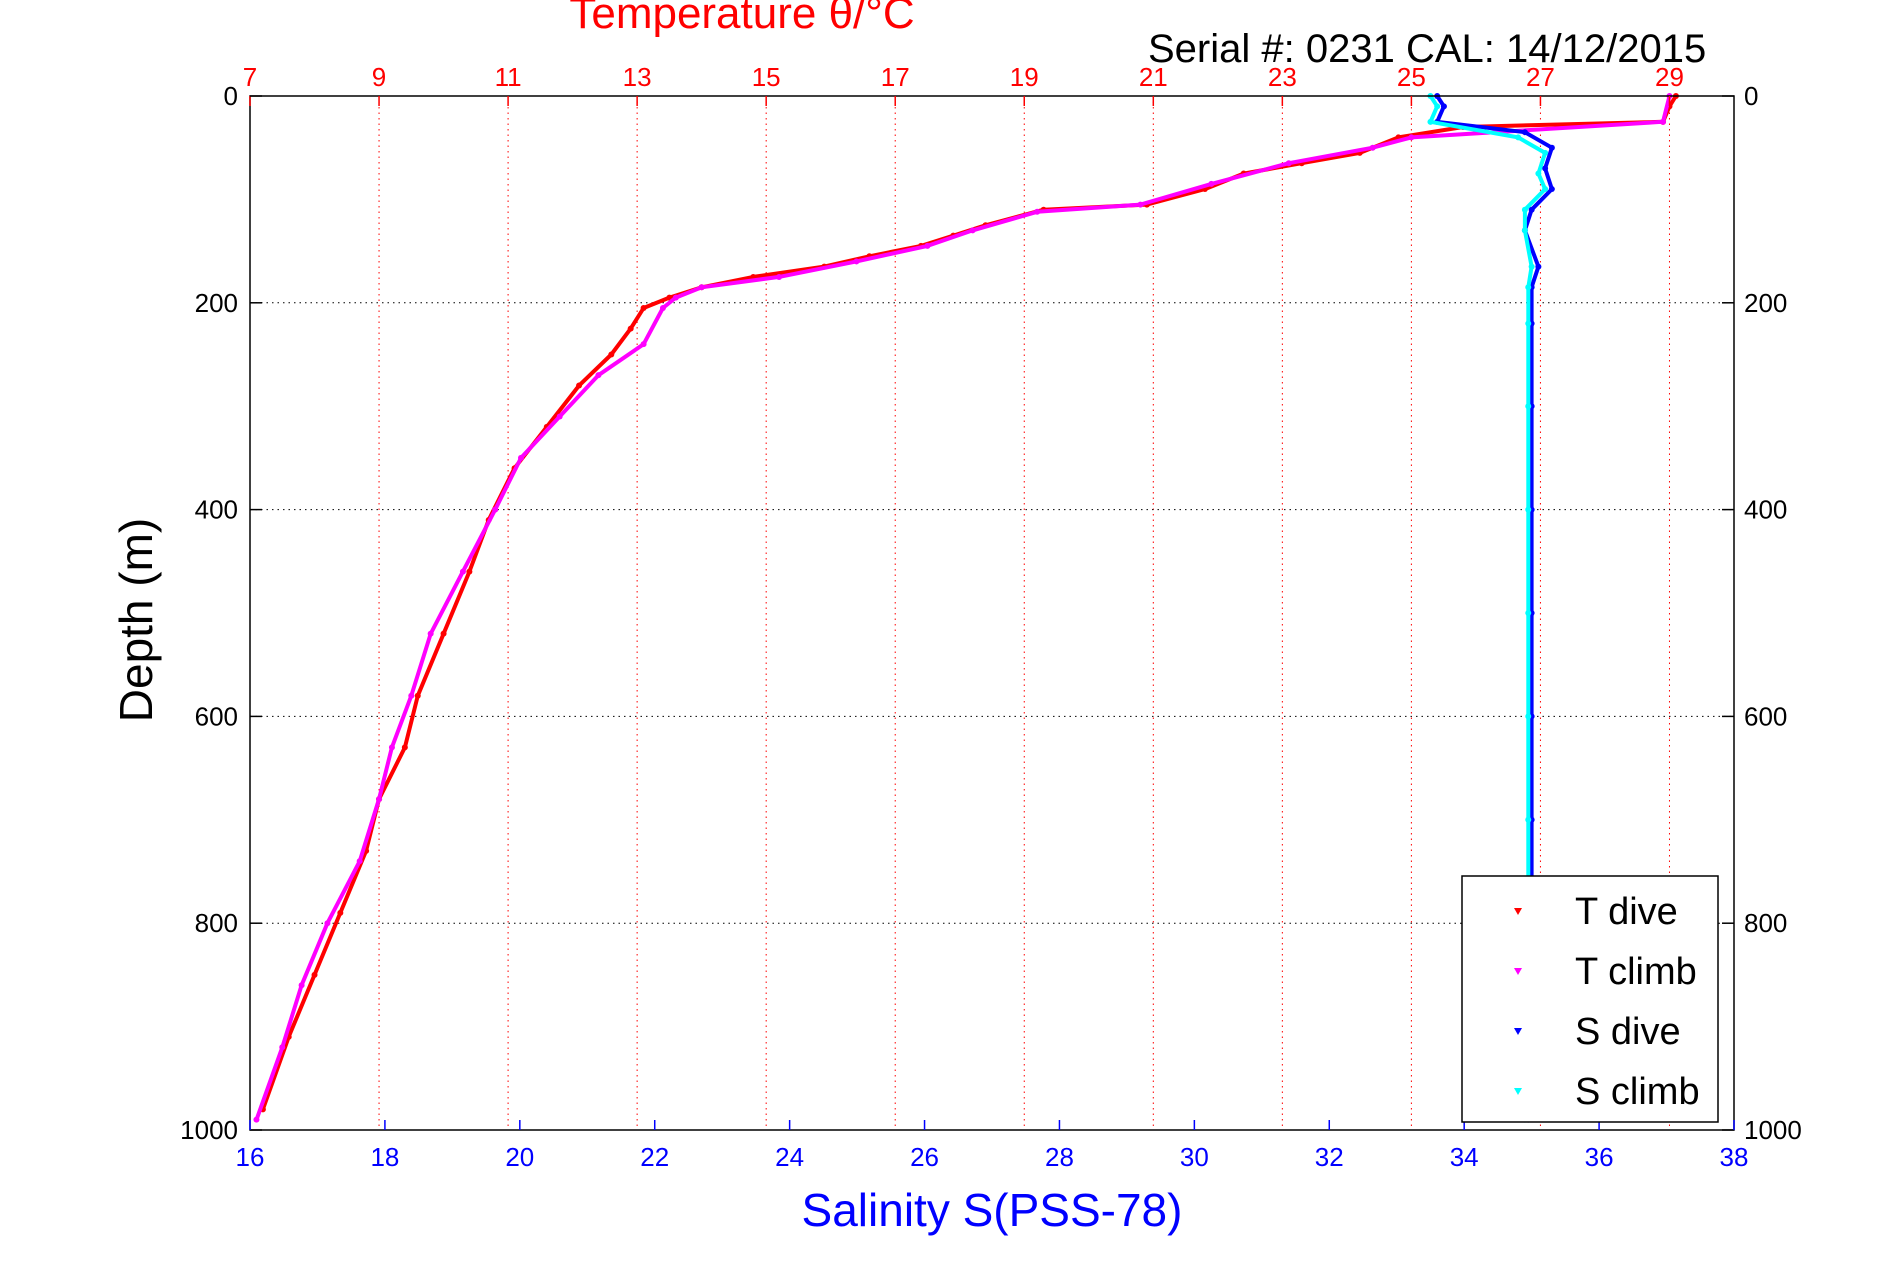  What do you see at coordinates (637, 77) in the screenshot?
I see `tick-label-temperature: 13` at bounding box center [637, 77].